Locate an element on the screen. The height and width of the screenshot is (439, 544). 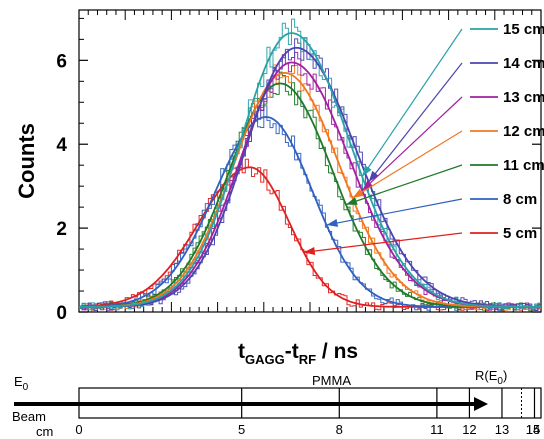
legend-label: 8 cm is located at coordinates (520, 199).